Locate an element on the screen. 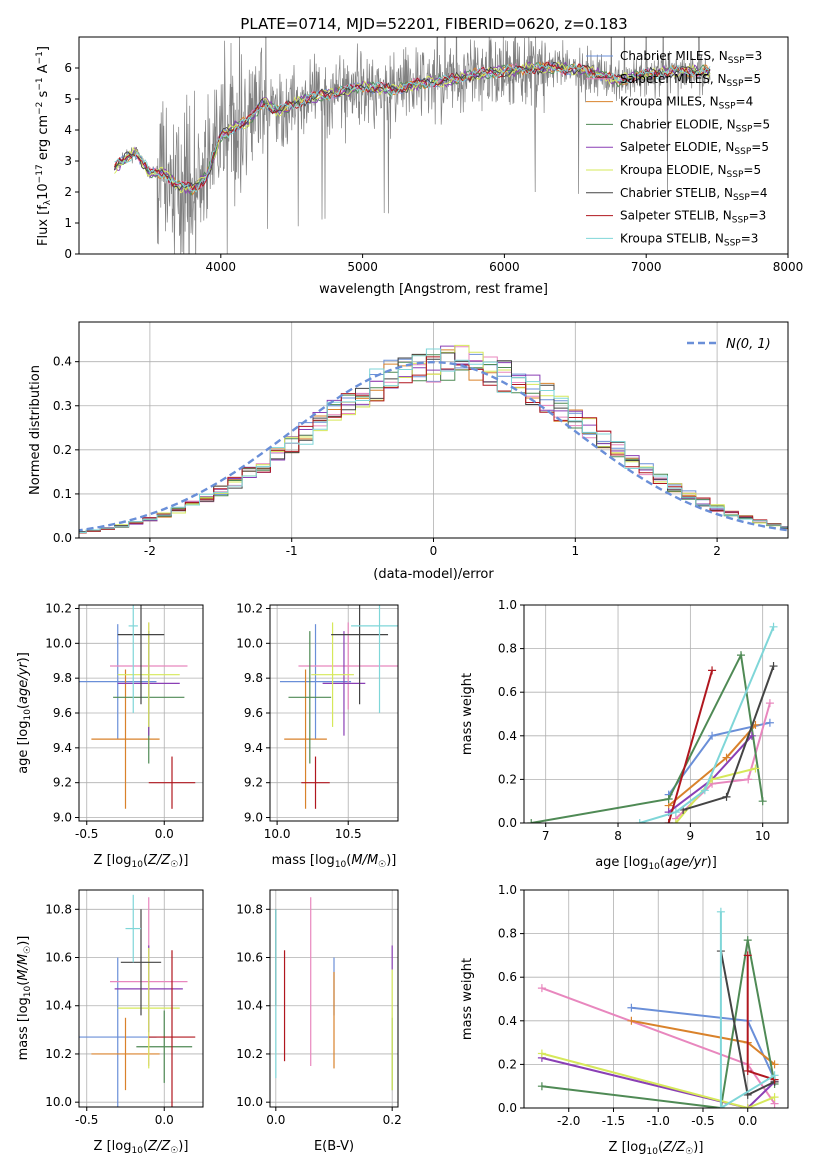  y-tick-label: 4 is located at coordinates (68, 130).